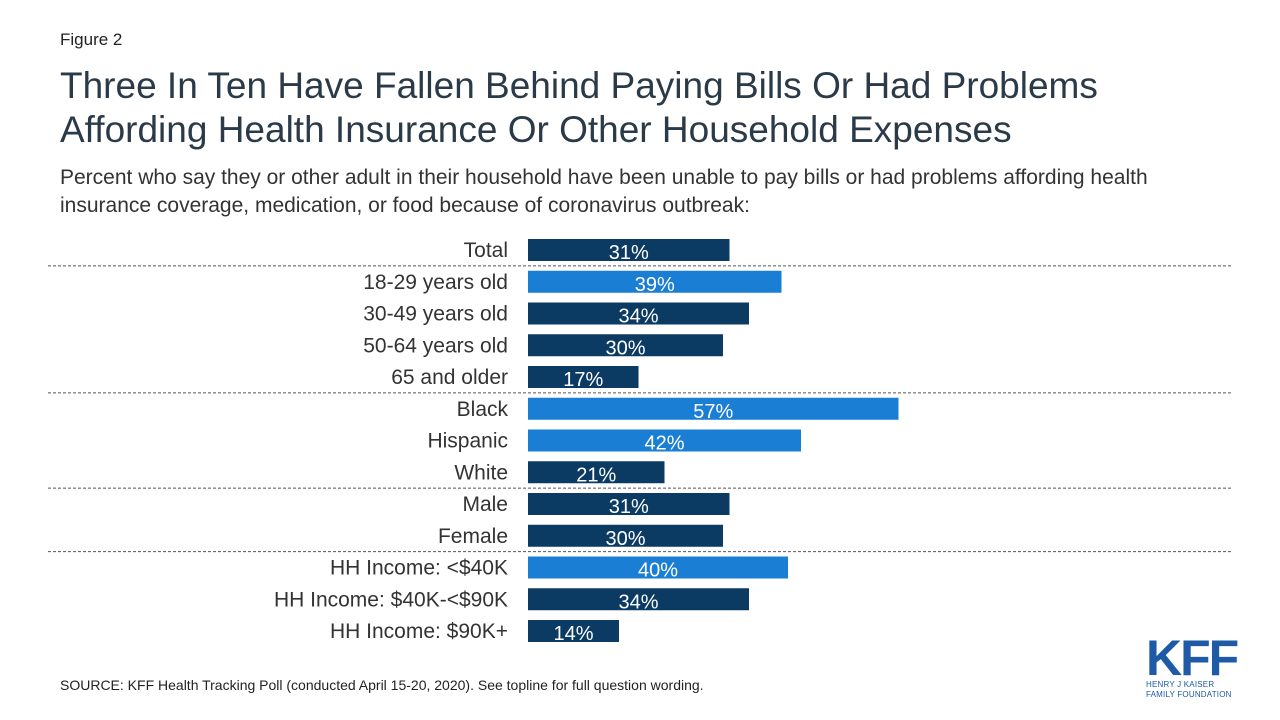  What do you see at coordinates (629, 253) in the screenshot?
I see `data-label-total: 31%` at bounding box center [629, 253].